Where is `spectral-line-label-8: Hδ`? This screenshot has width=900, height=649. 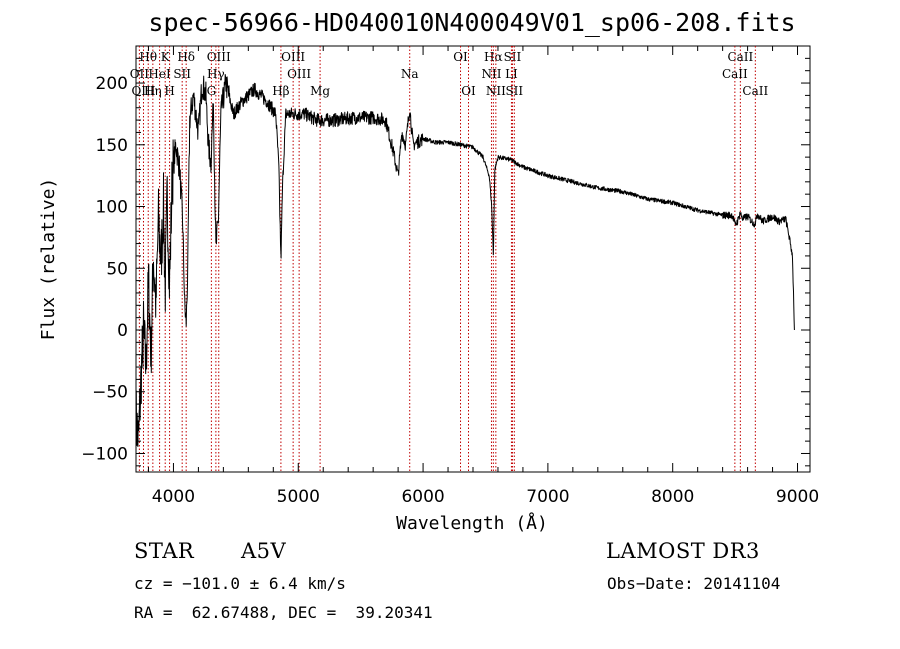 spectral-line-label-8: Hδ is located at coordinates (186, 57).